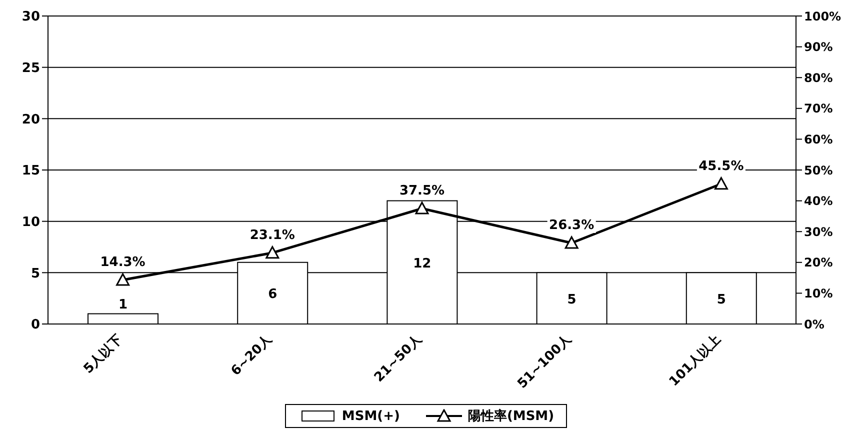 The height and width of the screenshot is (441, 857). I want to click on legend-label: 陽性率(MSM), so click(511, 416).